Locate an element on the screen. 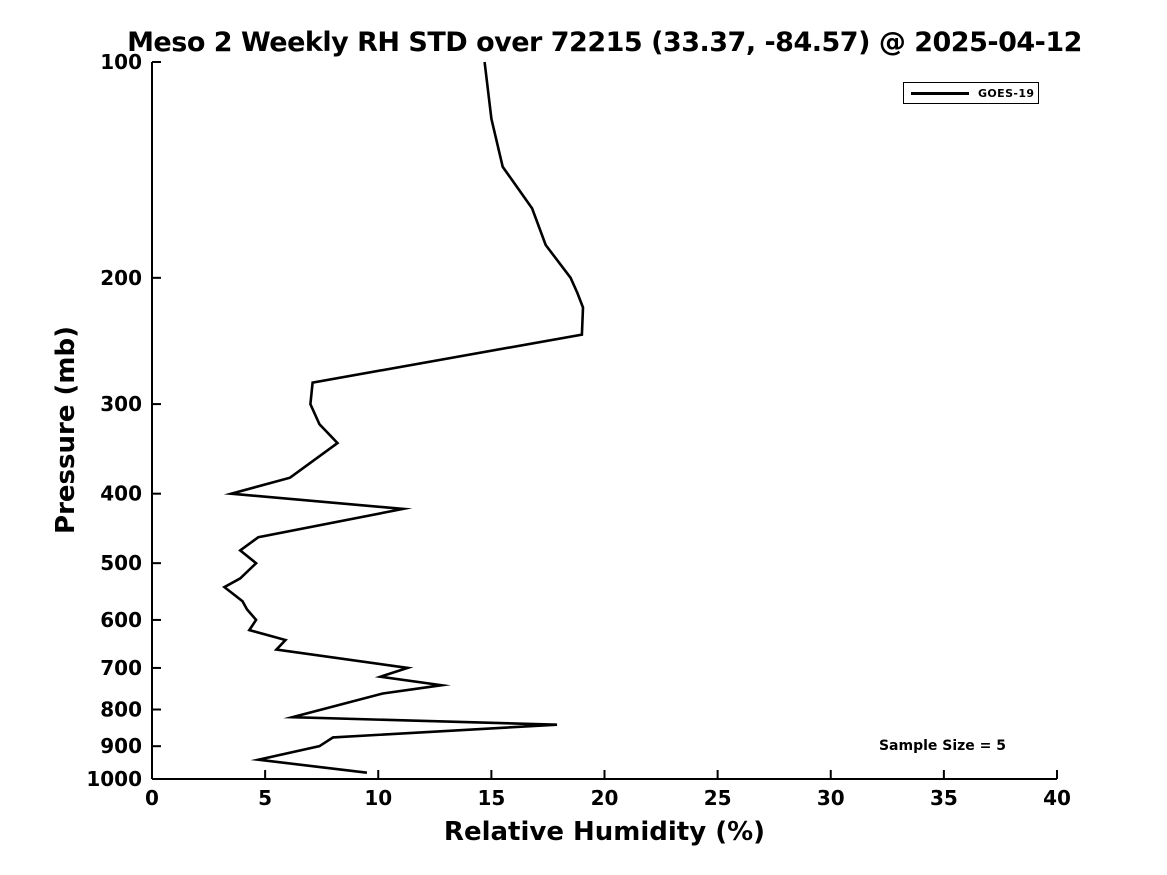 The image size is (1167, 875). y-tick-label: 100 is located at coordinates (121, 62).